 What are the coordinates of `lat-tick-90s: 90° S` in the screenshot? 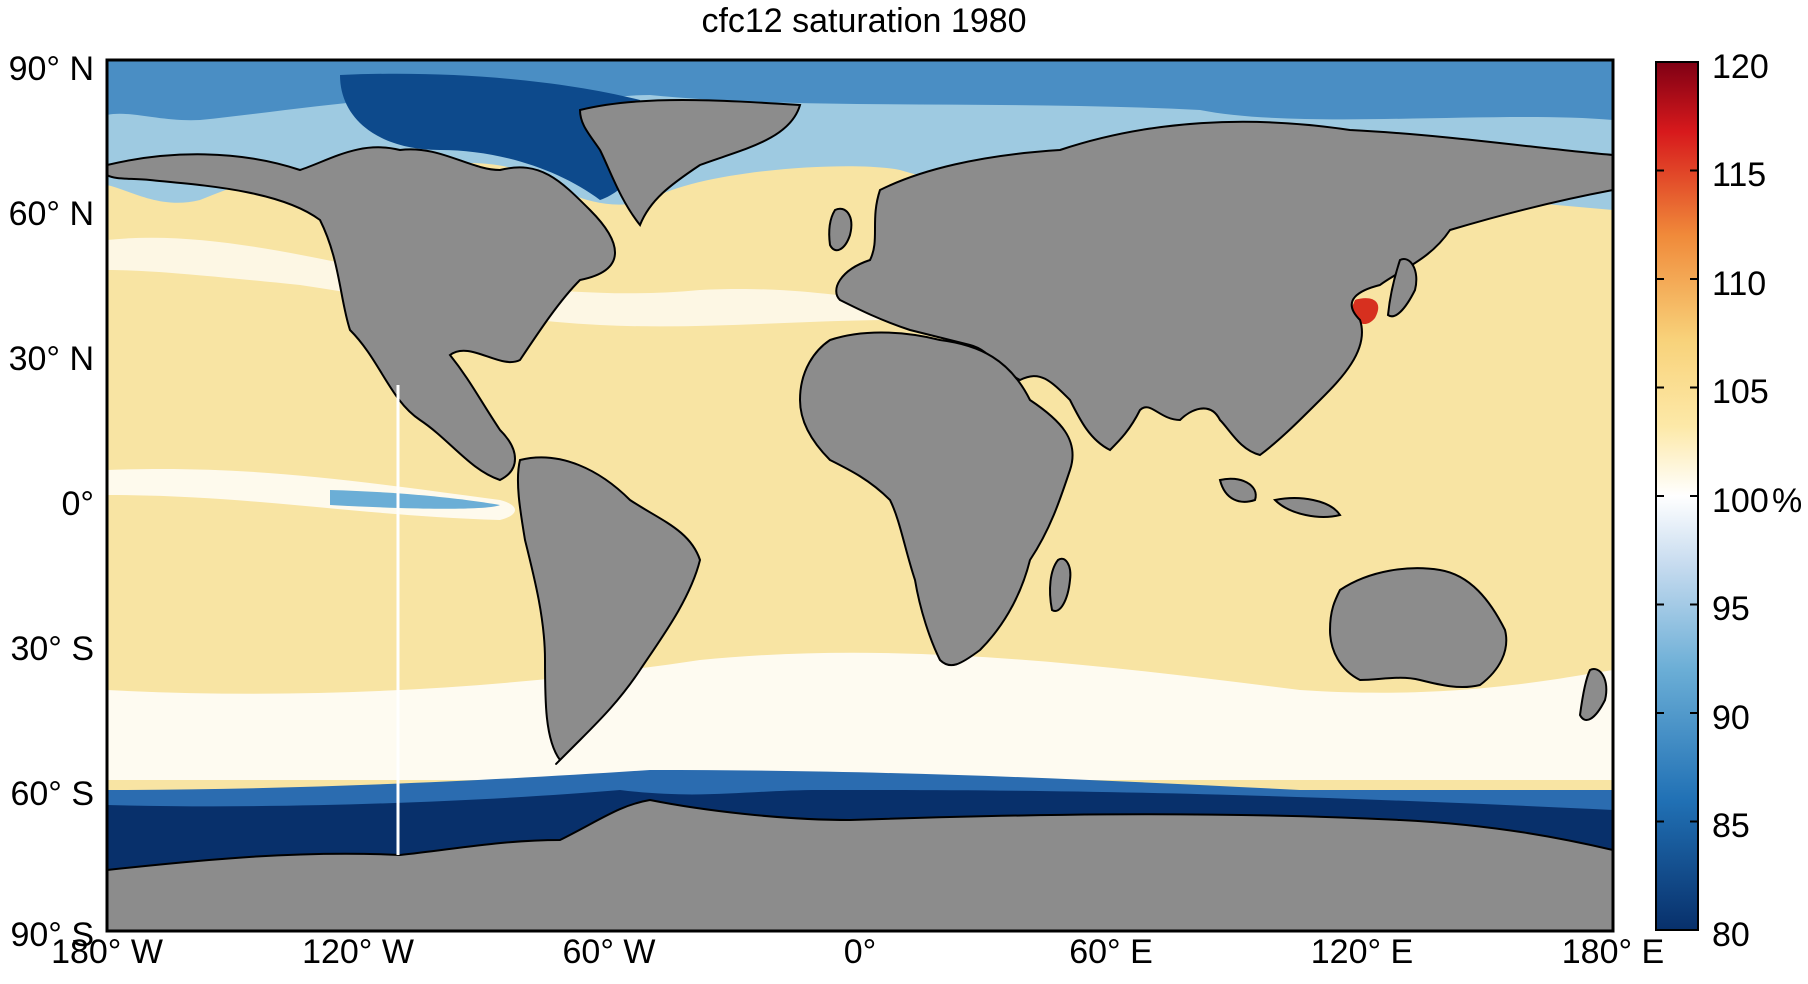 It's located at (52, 935).